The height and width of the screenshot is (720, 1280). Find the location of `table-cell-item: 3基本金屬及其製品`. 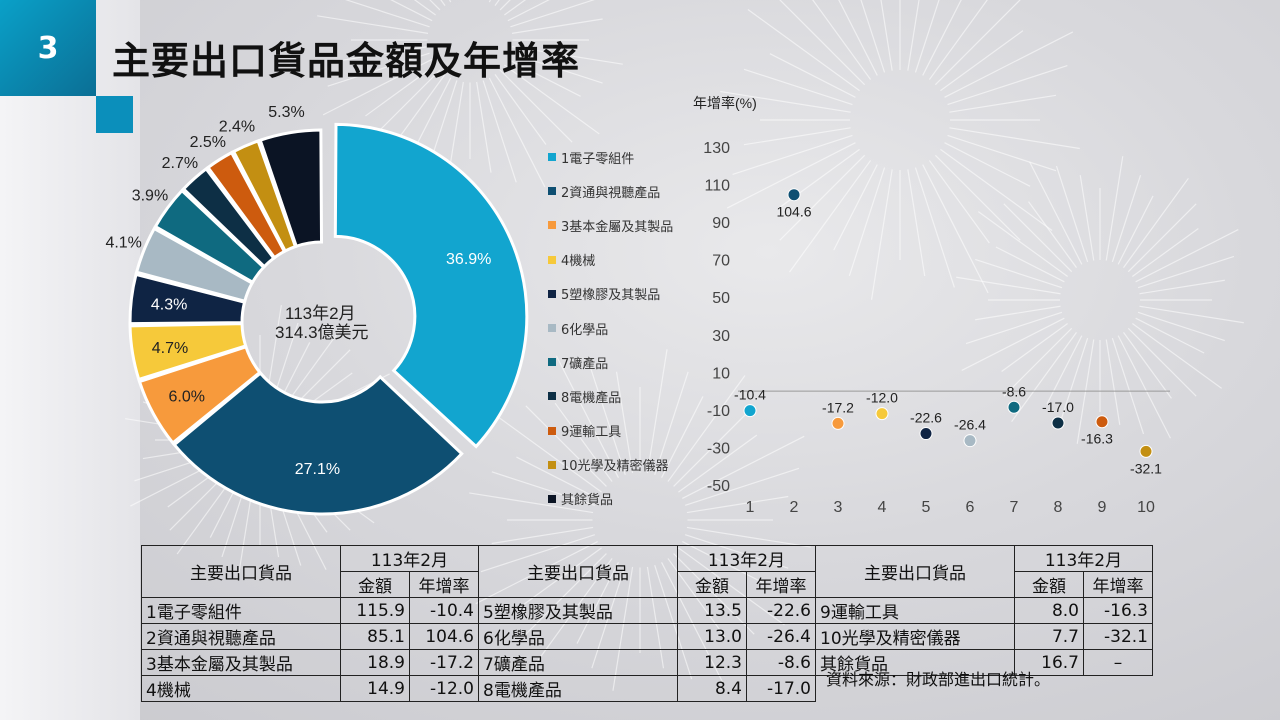

table-cell-item: 3基本金屬及其製品 is located at coordinates (241, 662).